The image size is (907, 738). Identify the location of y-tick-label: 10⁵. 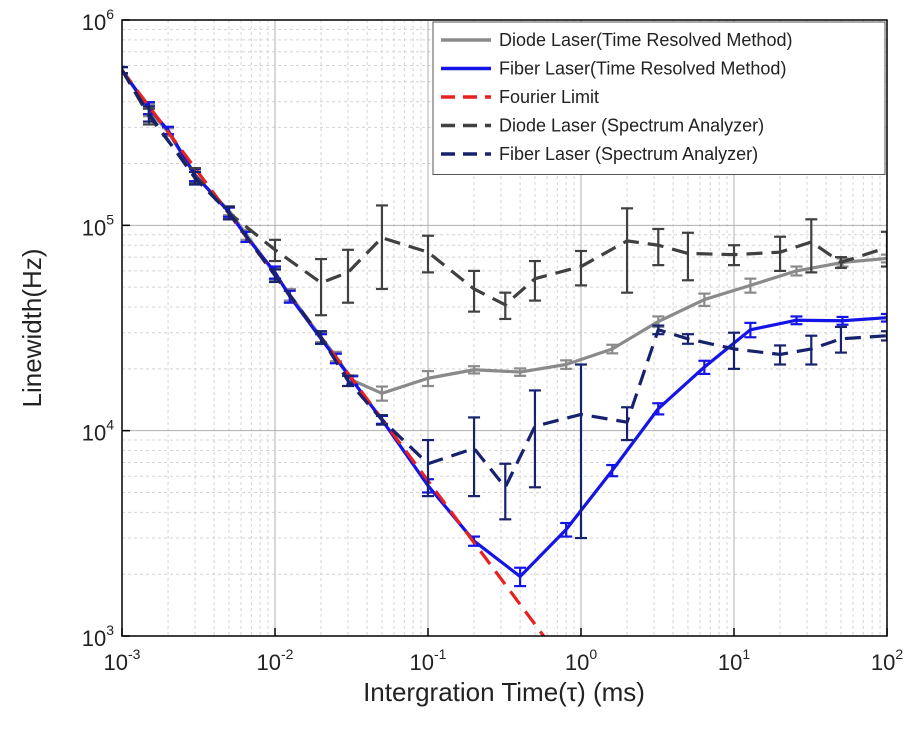
(98, 225).